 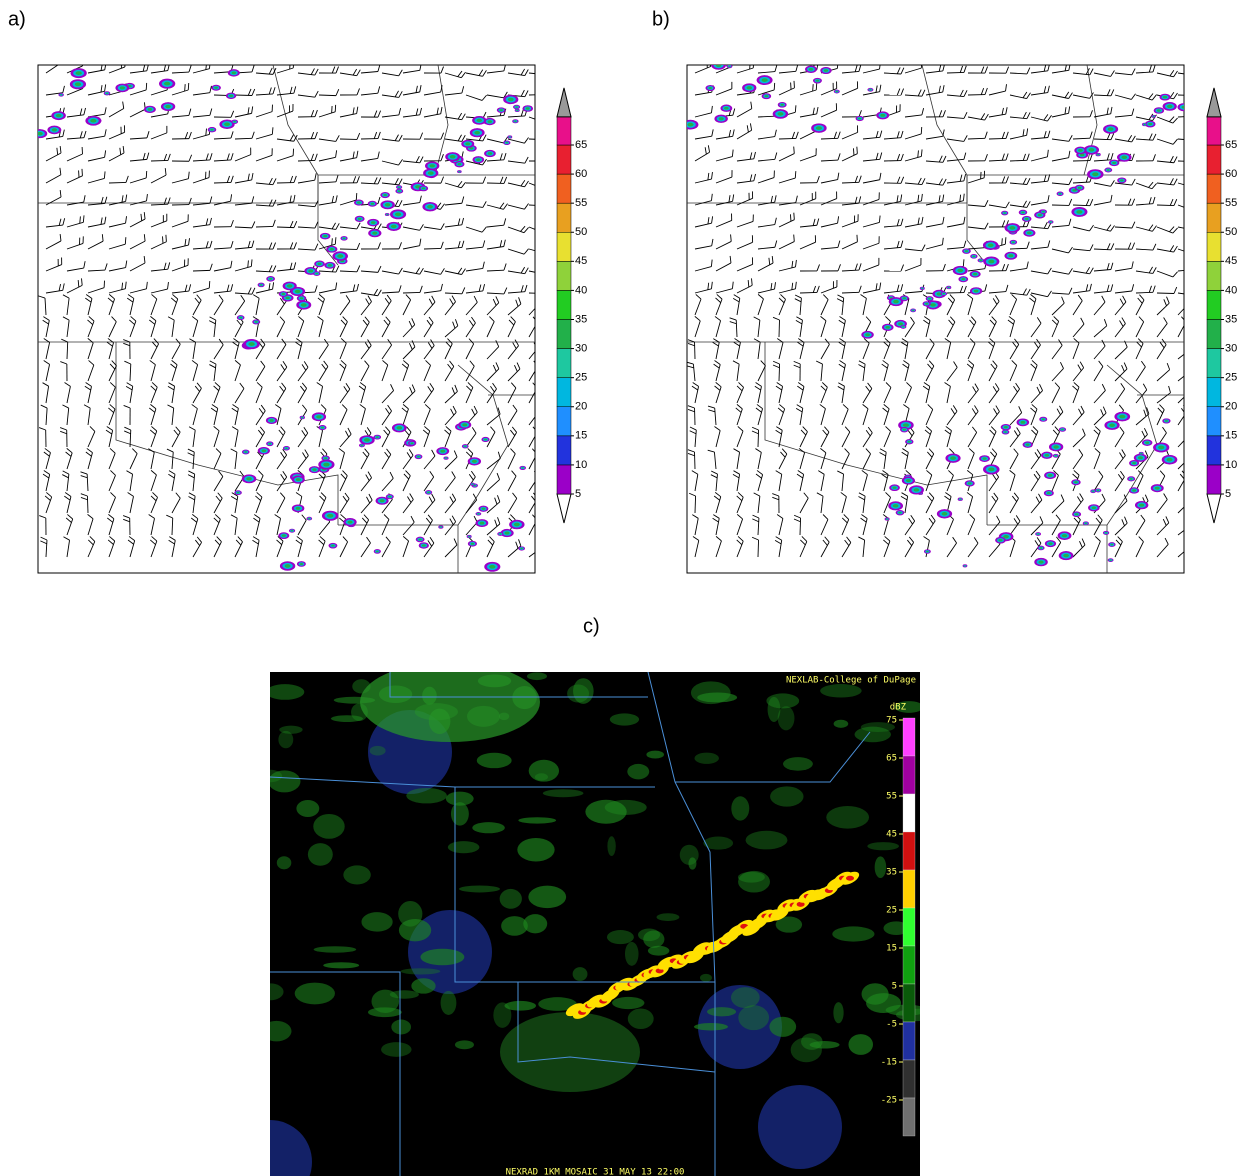 What do you see at coordinates (1231, 407) in the screenshot?
I see `colorbar-label: 20` at bounding box center [1231, 407].